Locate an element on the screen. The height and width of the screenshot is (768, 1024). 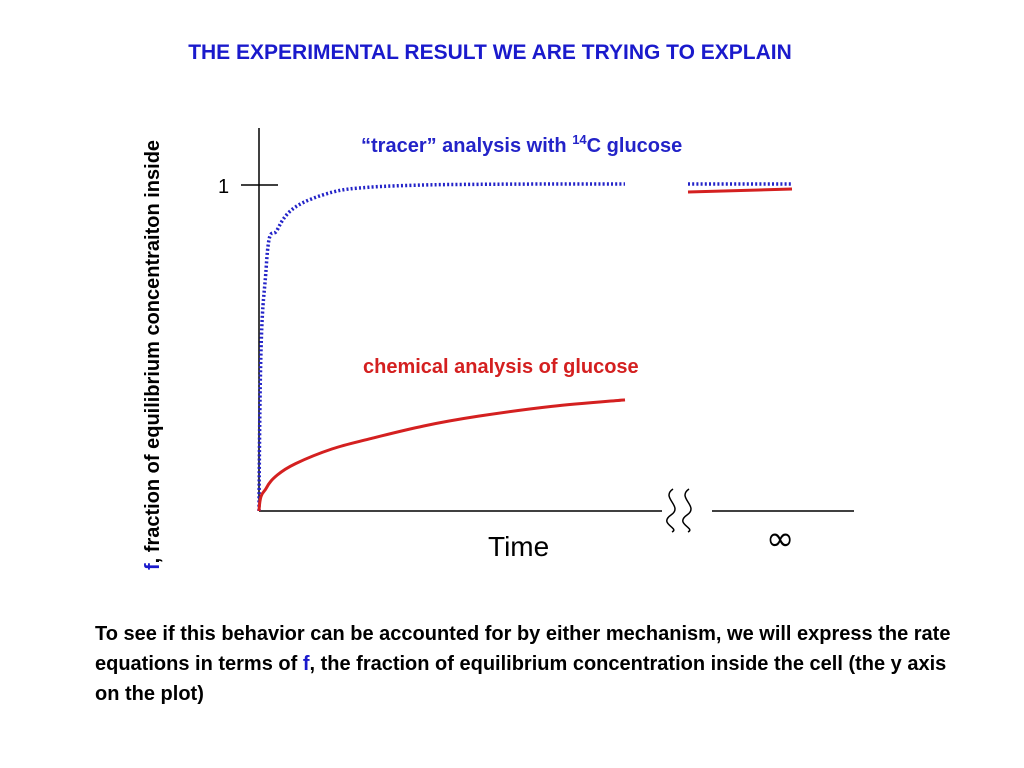
x-infinity-label: ∞ is located at coordinates (780, 539).